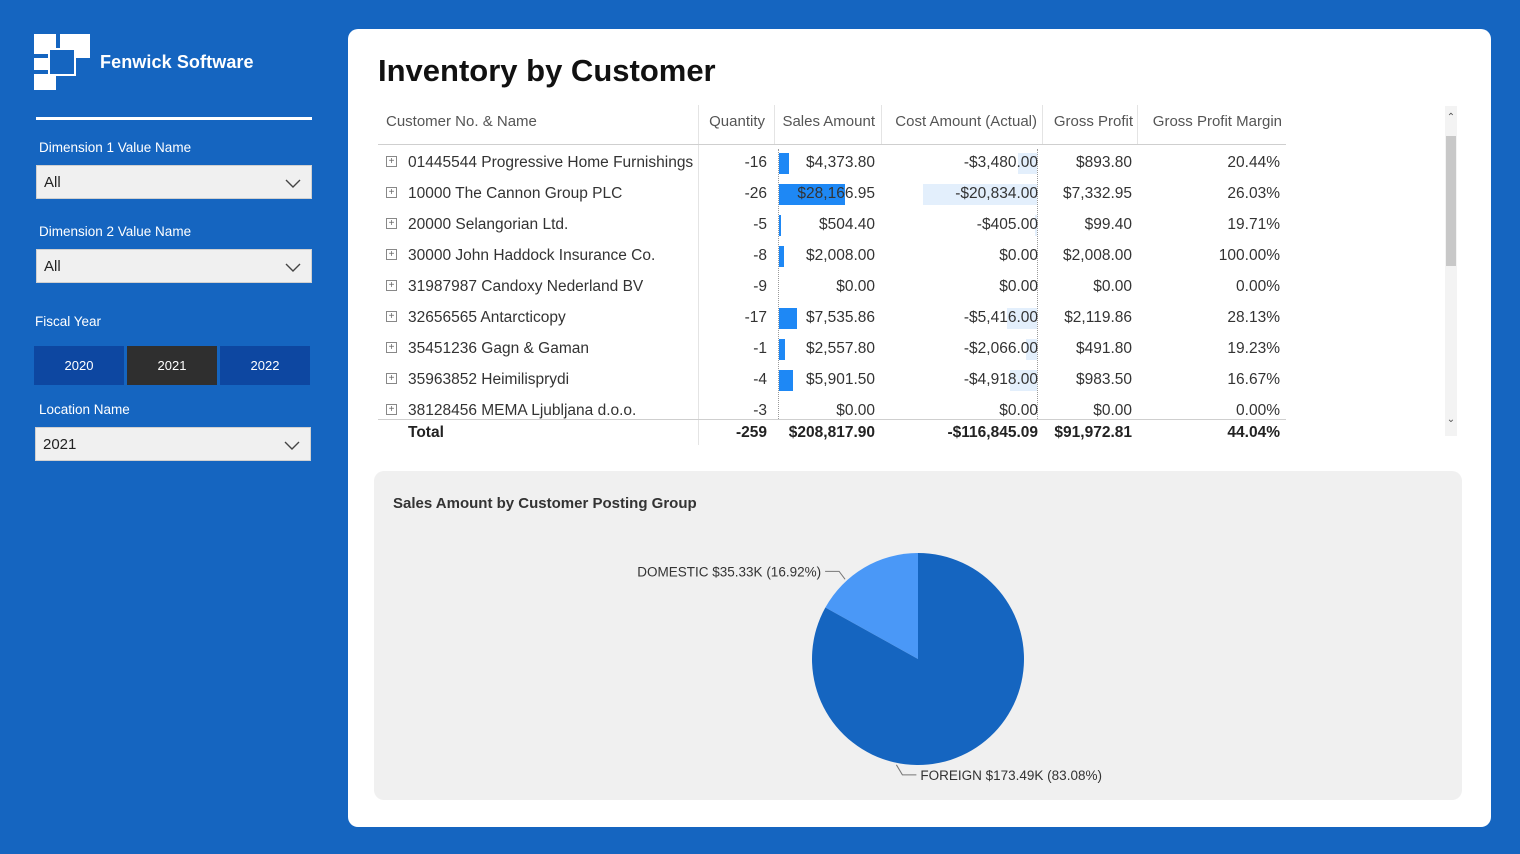 This screenshot has width=1520, height=854. What do you see at coordinates (174, 182) in the screenshot?
I see `dimension1-dropdown: All` at bounding box center [174, 182].